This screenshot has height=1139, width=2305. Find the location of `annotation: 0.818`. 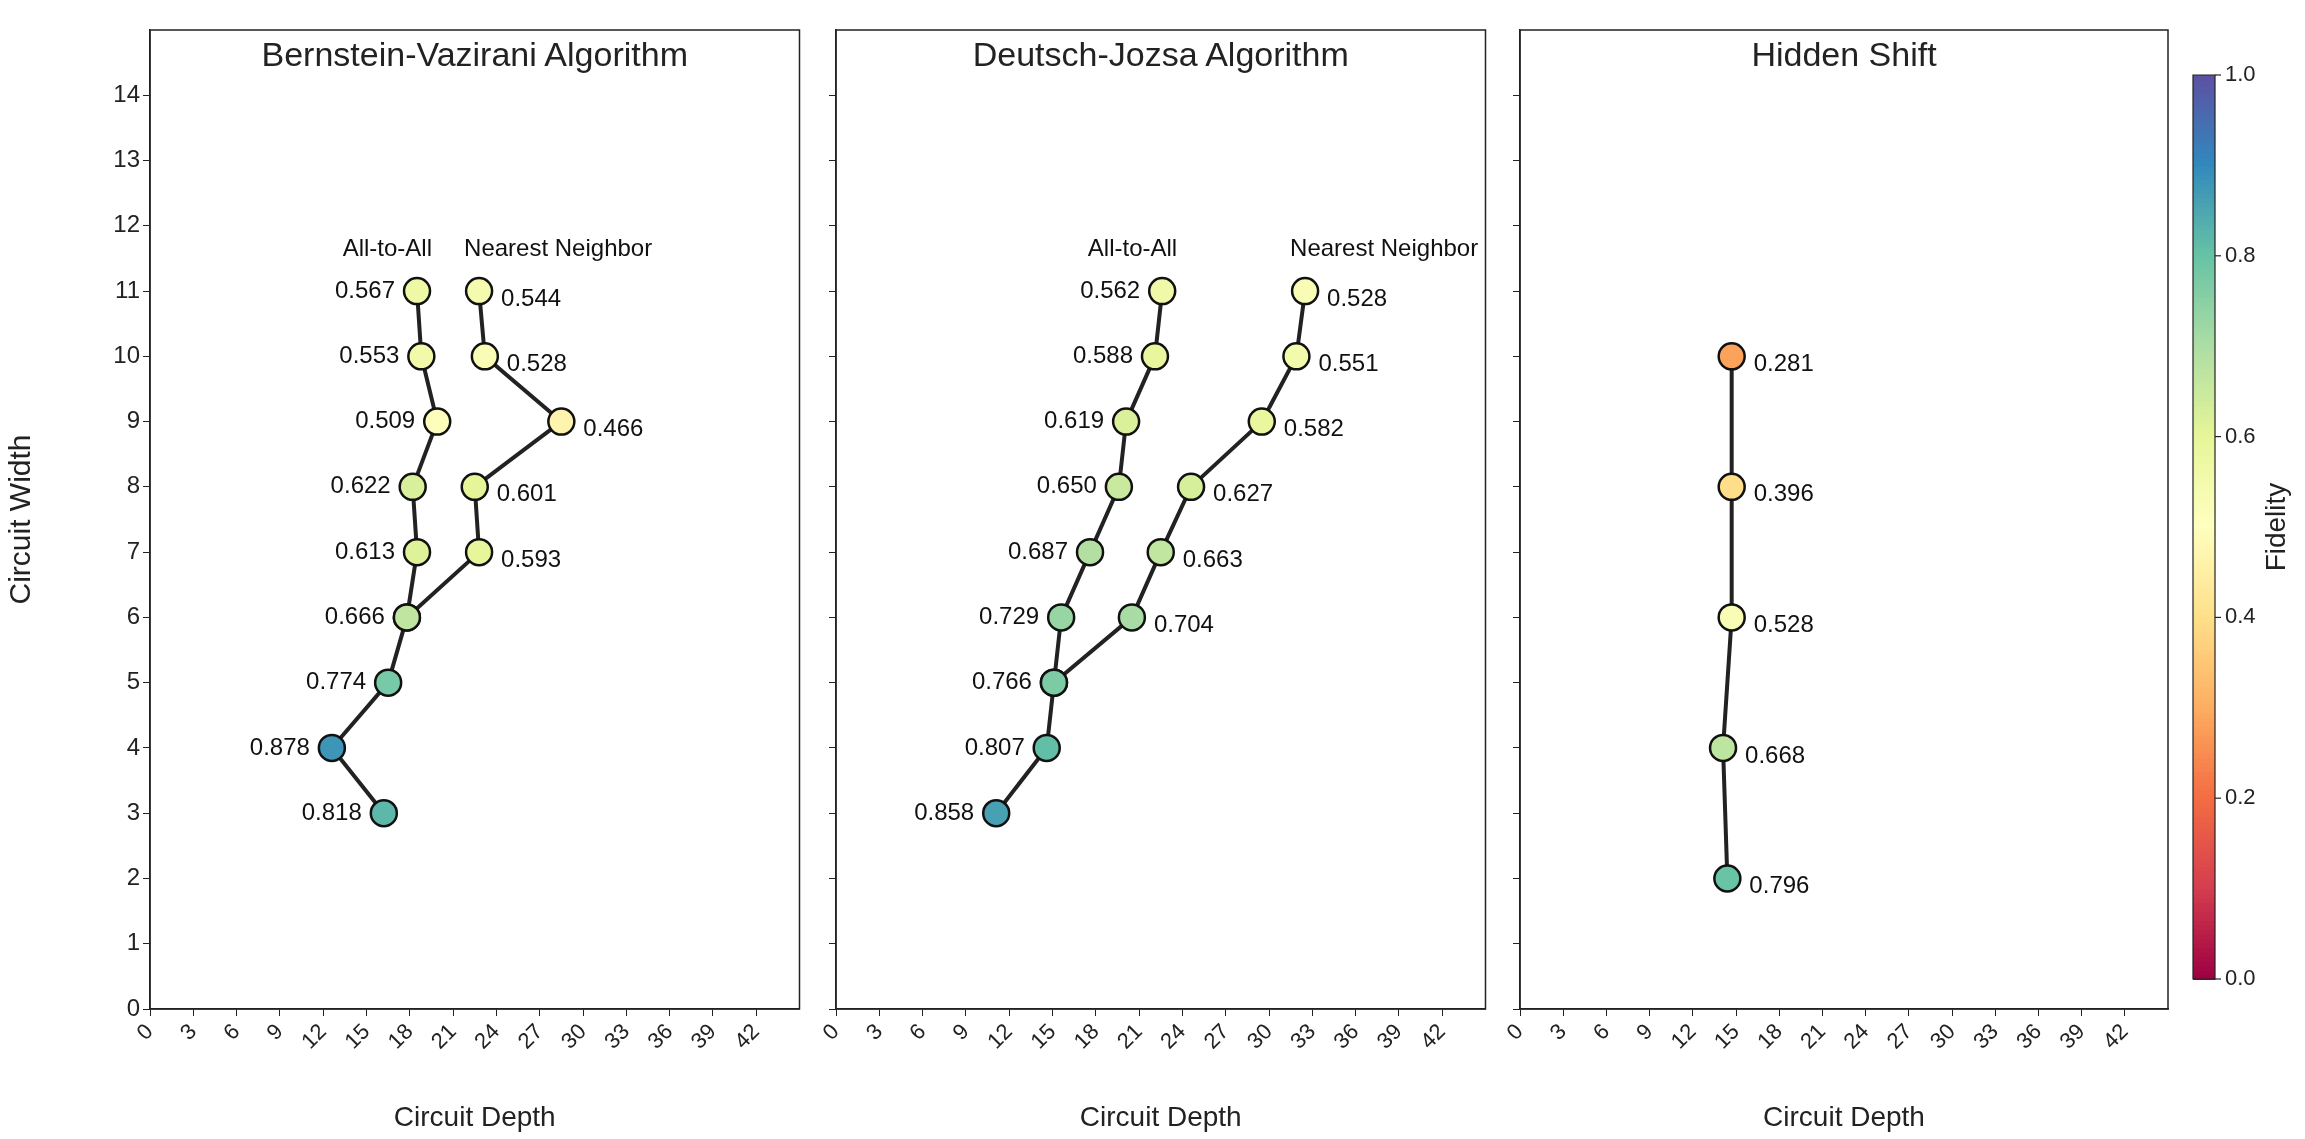

annotation: 0.818 is located at coordinates (331, 811).